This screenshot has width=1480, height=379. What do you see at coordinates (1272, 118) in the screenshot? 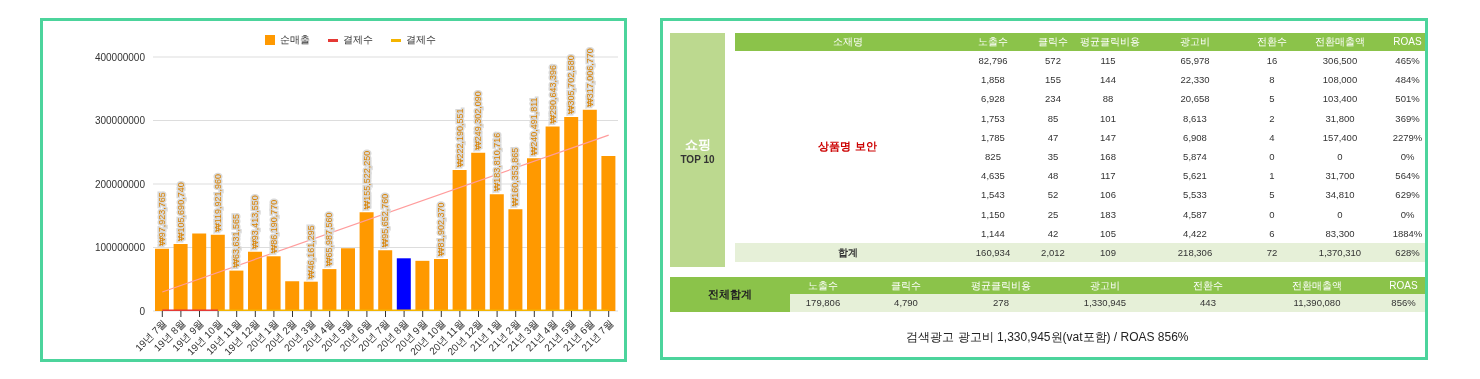
I see `text: 2` at bounding box center [1272, 118].